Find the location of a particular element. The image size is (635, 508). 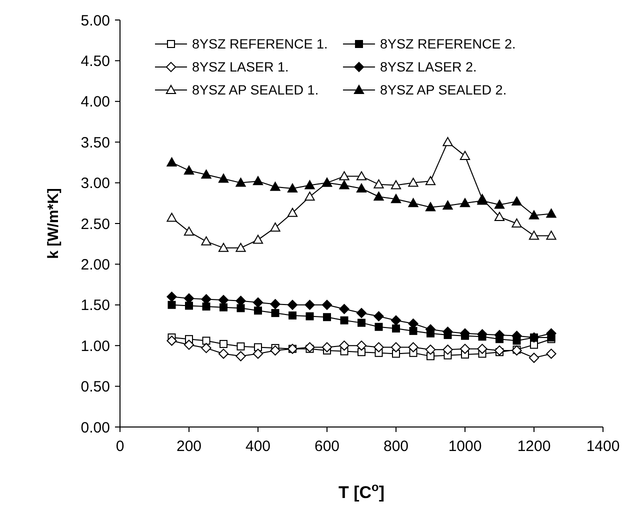

y-axis-title: k [W/m*K] is located at coordinates (53, 223).